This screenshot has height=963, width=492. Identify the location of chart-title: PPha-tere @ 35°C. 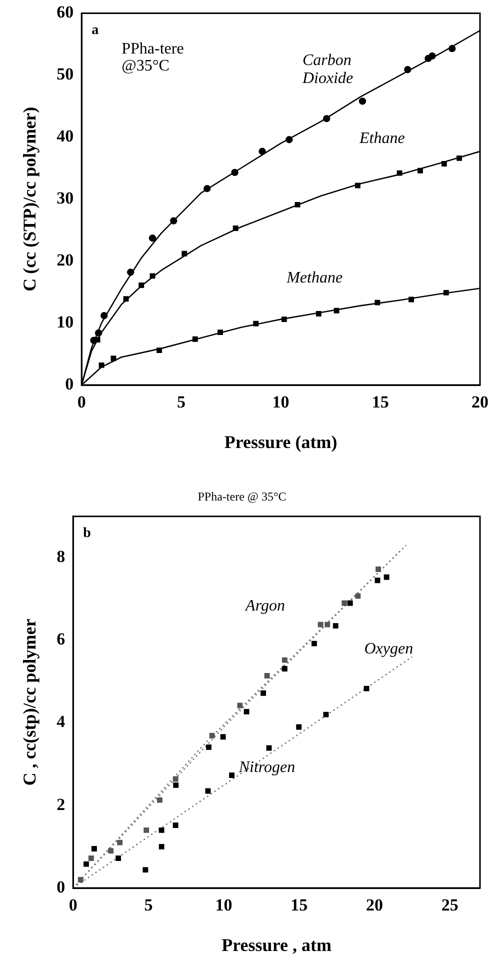
(242, 496).